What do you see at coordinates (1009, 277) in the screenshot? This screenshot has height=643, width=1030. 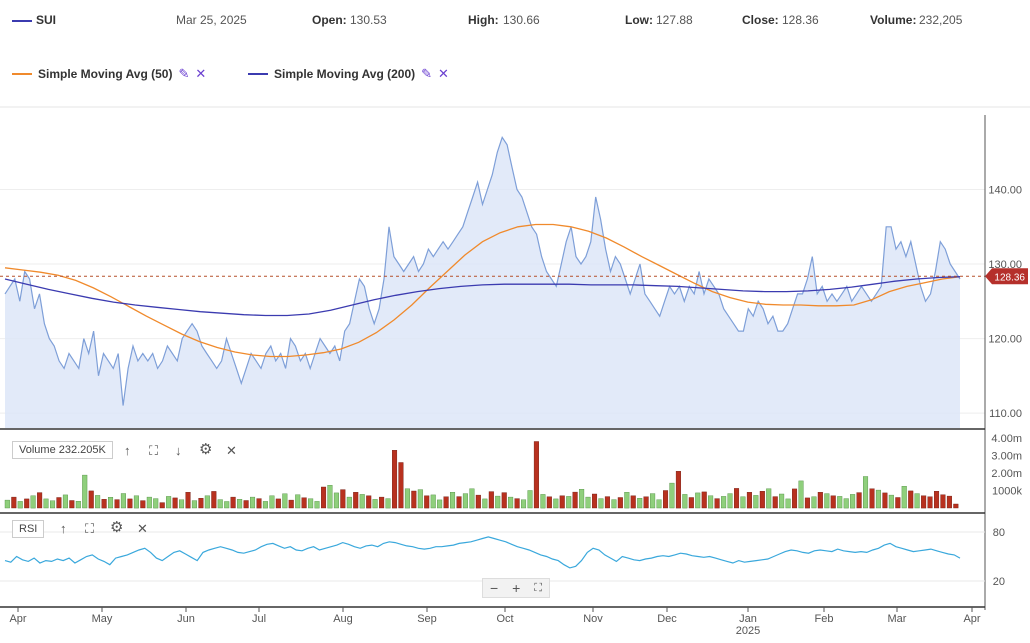 I see `last-price-tag-text: 128.36` at bounding box center [1009, 277].